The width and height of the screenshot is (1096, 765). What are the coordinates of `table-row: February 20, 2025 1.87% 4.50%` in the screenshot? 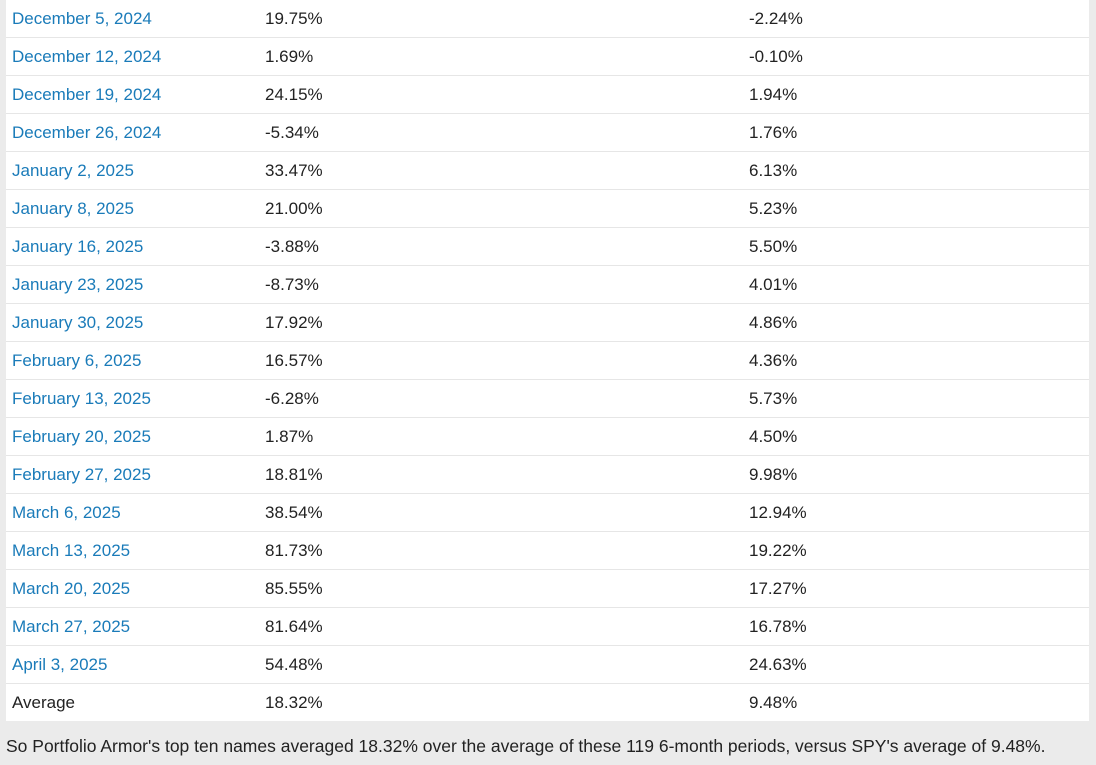 It's located at (547, 436).